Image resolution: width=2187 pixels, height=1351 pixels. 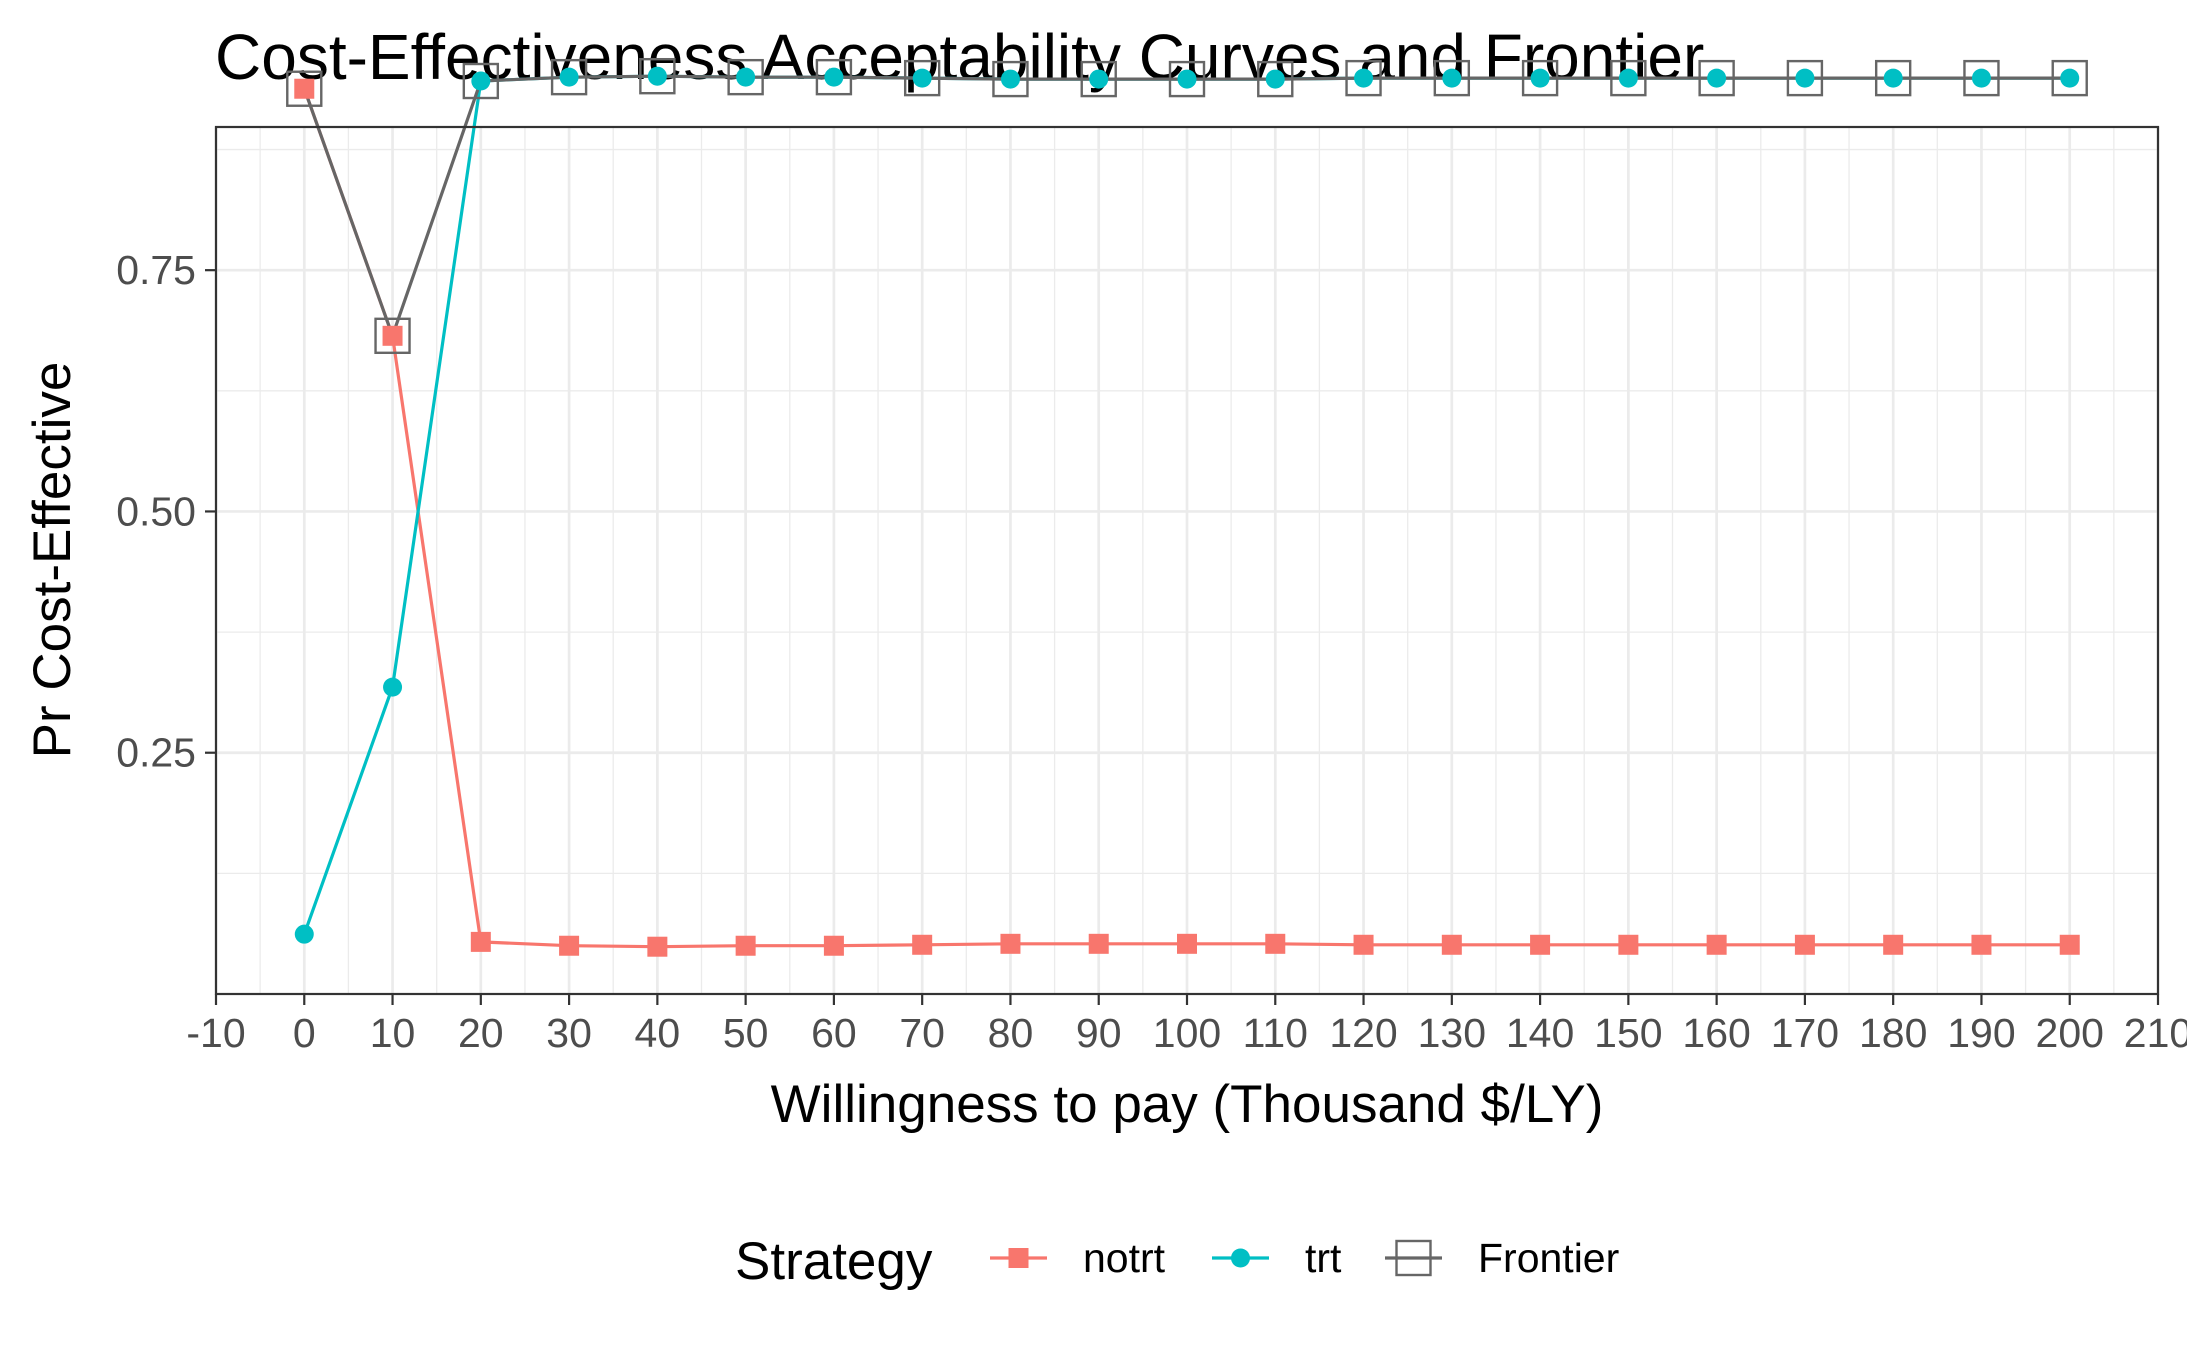 I want to click on x-tick-label: 70, so click(x=922, y=1033).